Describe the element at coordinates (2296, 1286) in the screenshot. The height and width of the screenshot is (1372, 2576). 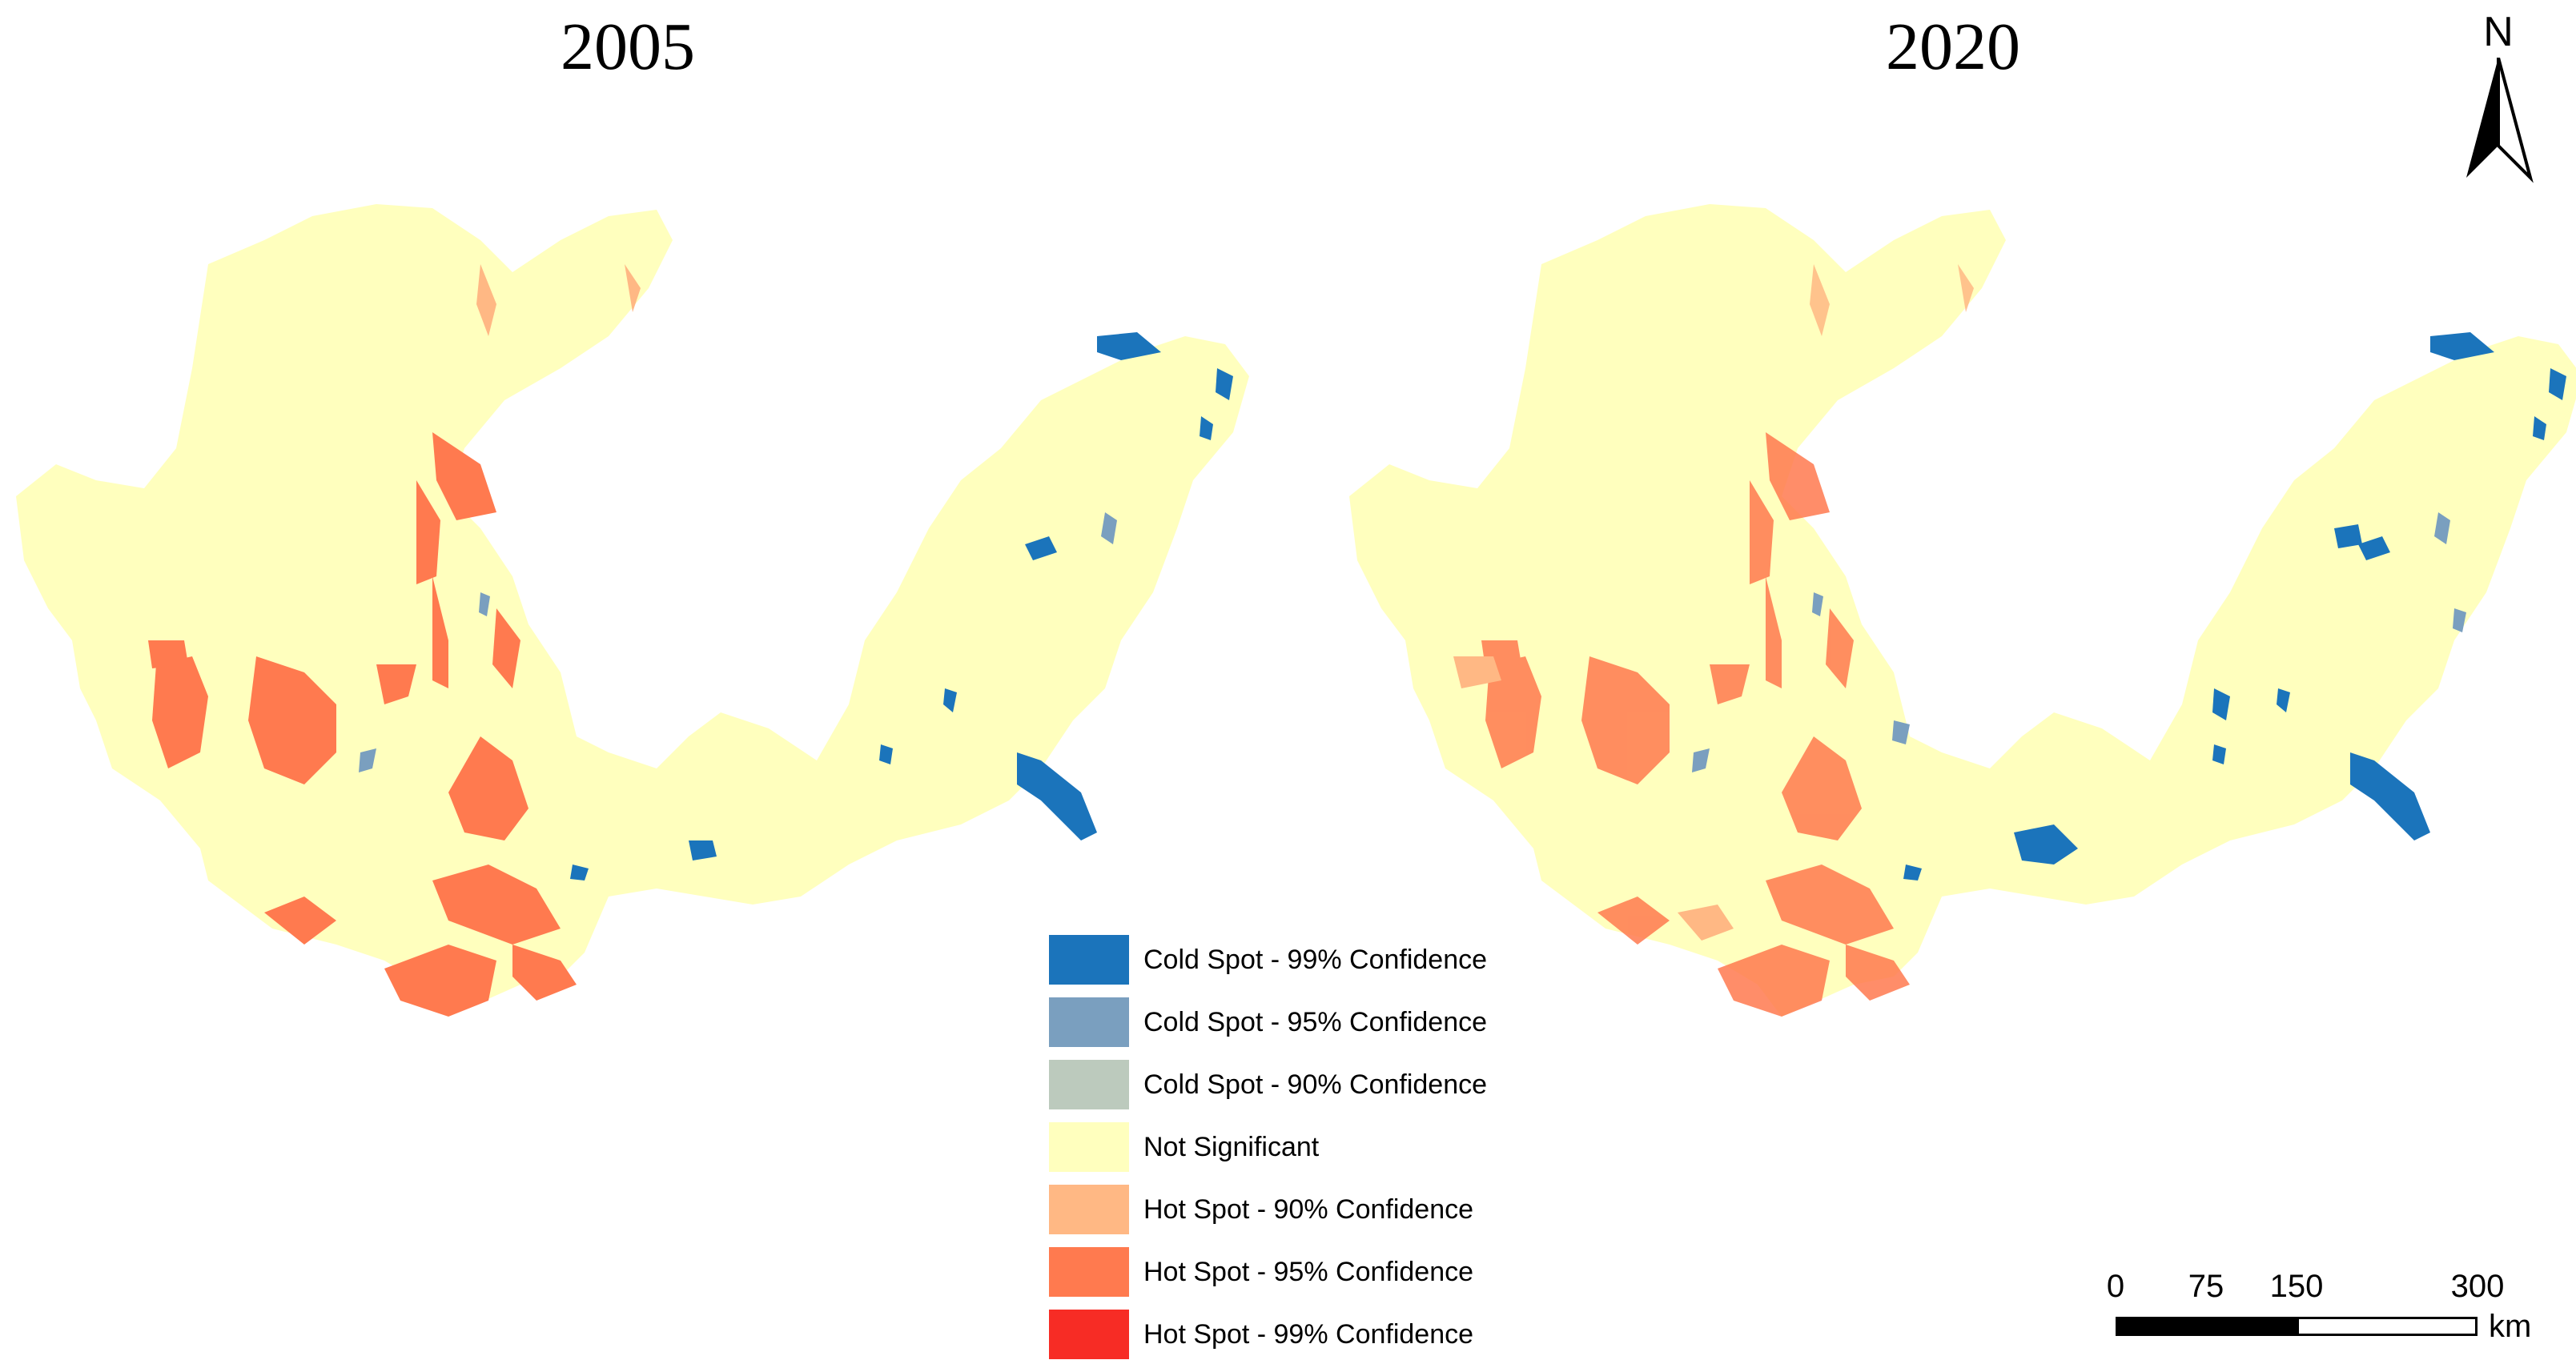
I see `scale-tick-150: 150` at that location.